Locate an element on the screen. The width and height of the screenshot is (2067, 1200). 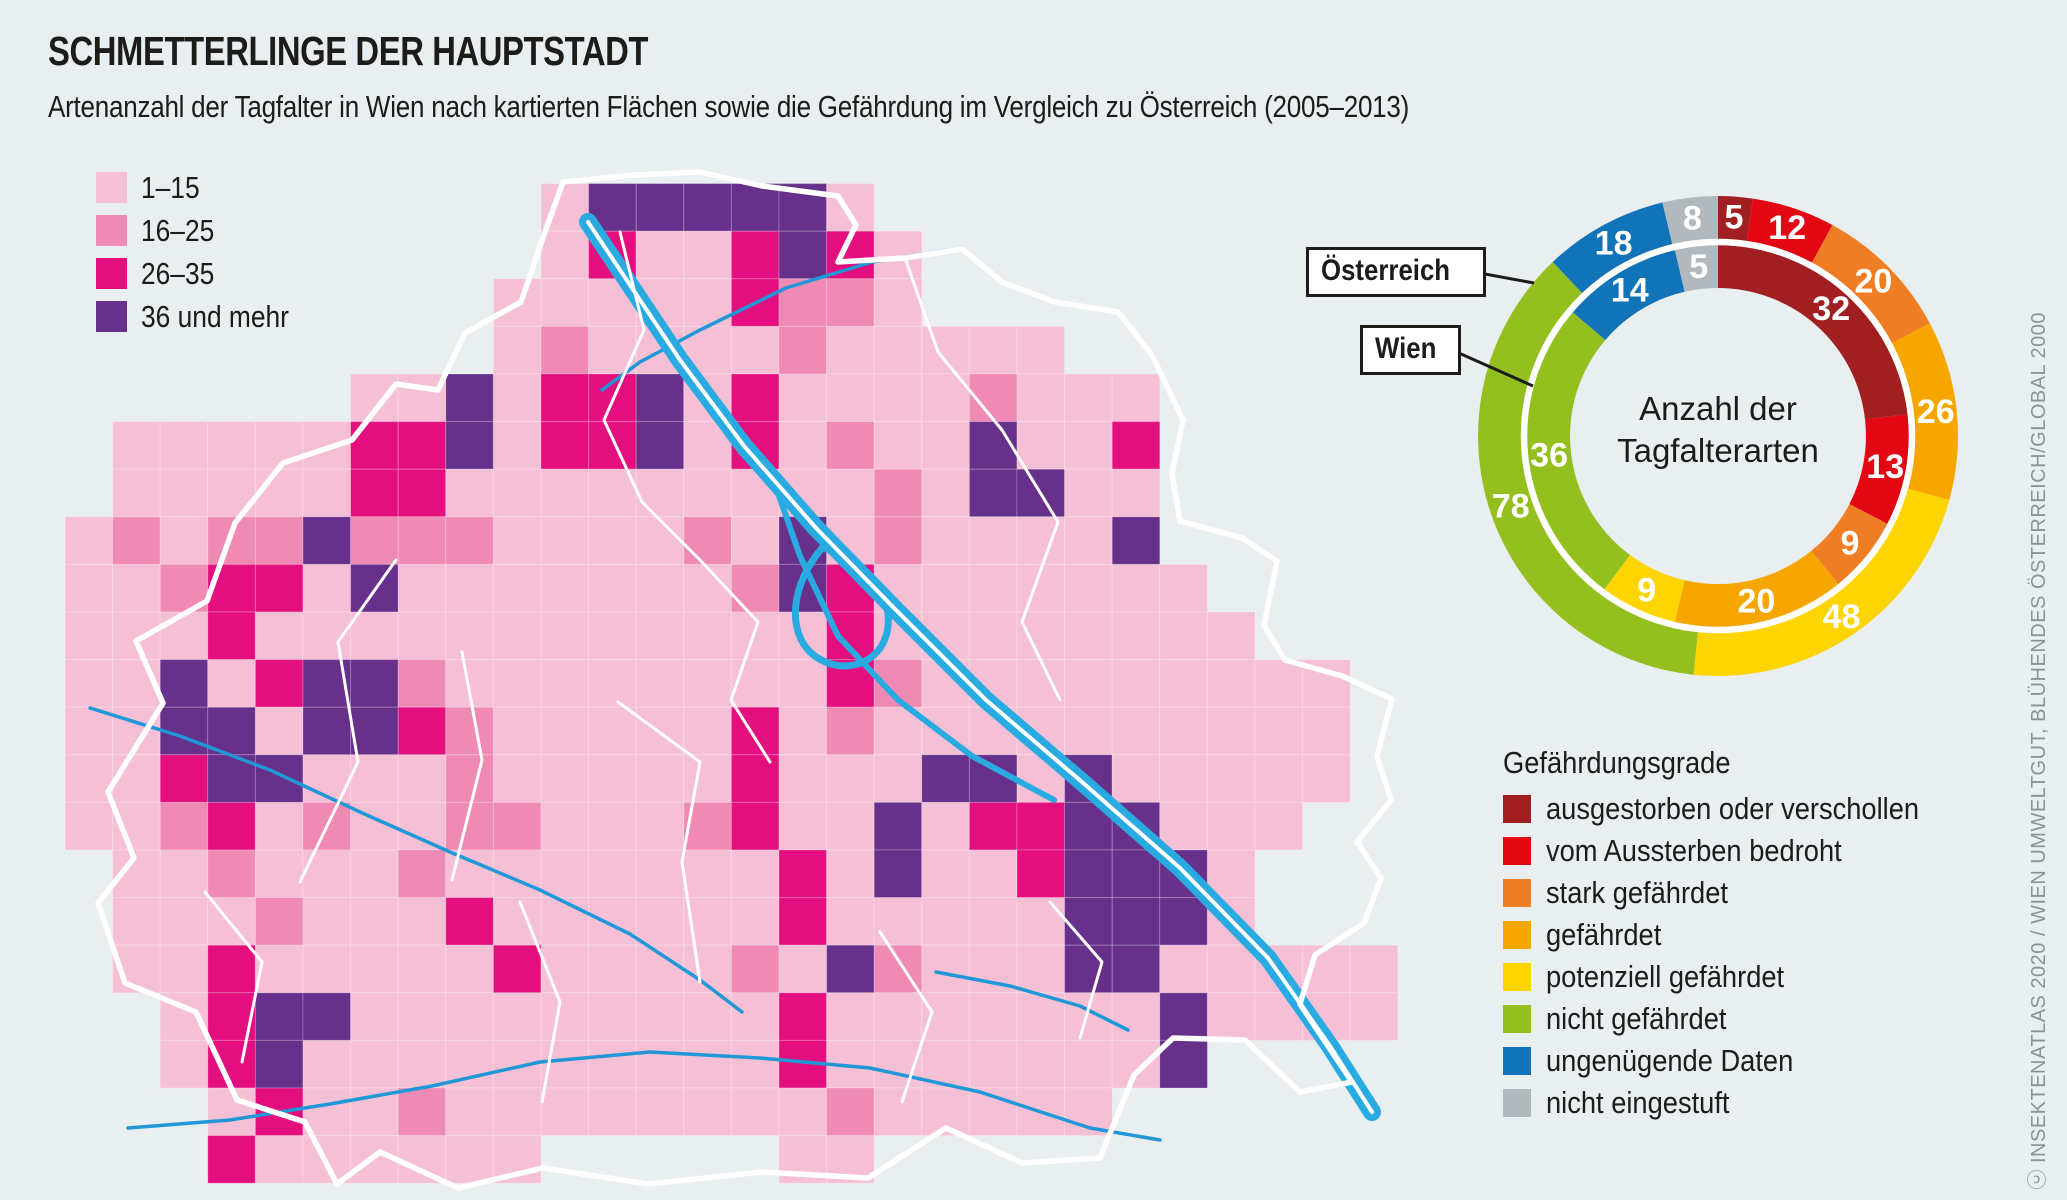
risk-legend-label: stark gefährdet is located at coordinates (1637, 892).